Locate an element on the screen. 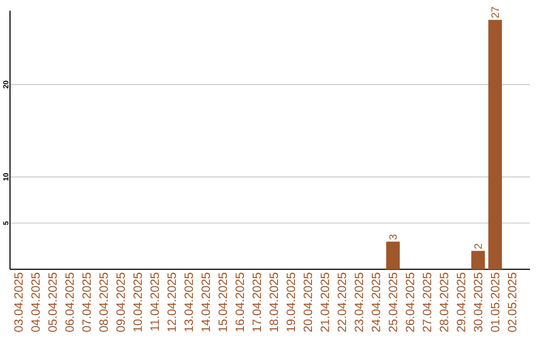 This screenshot has height=340, width=540. x-tick-label: 21.04.2025 is located at coordinates (325, 302).